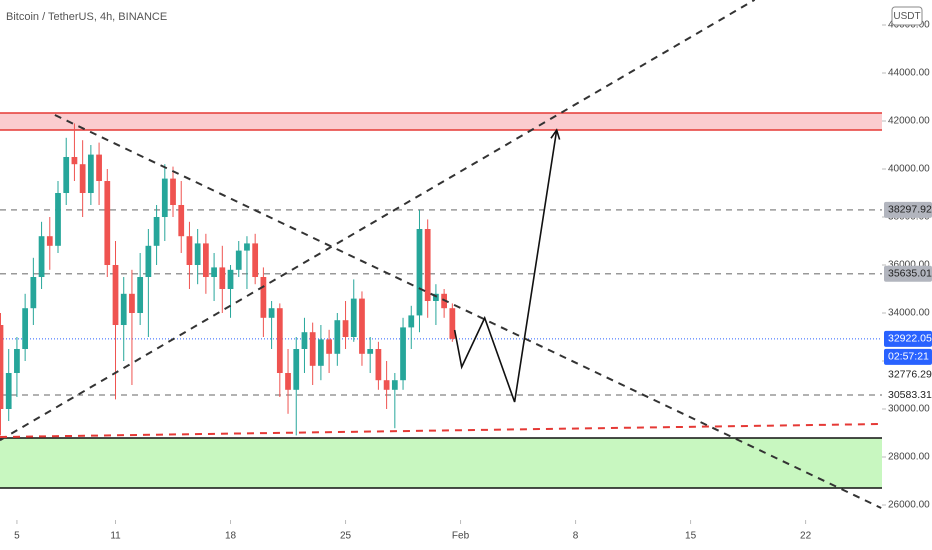  I want to click on y-tick-label: 28000.00, so click(909, 457).